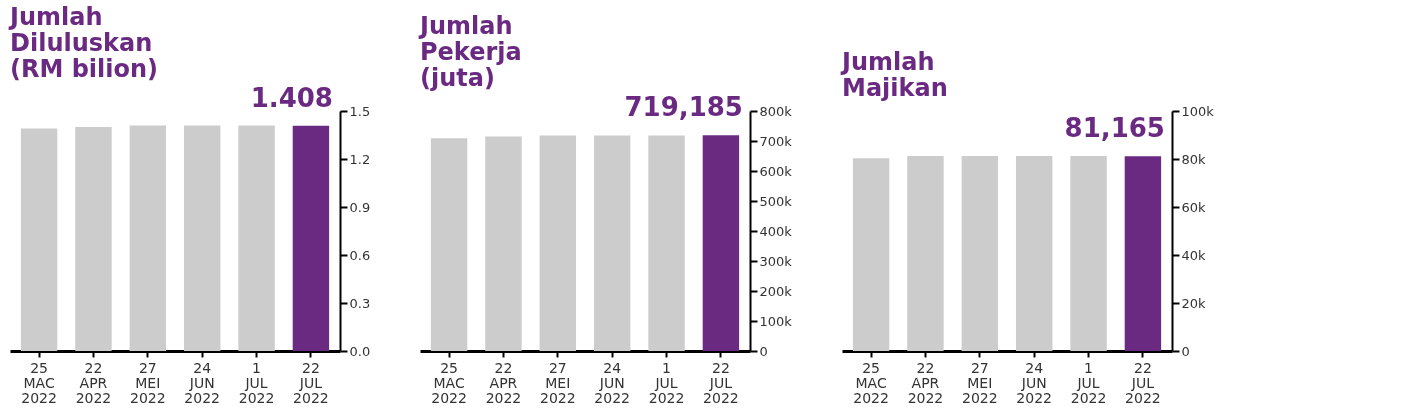 The width and height of the screenshot is (1411, 414). Describe the element at coordinates (1194, 255) in the screenshot. I see `y-tick-label: 40k` at that location.